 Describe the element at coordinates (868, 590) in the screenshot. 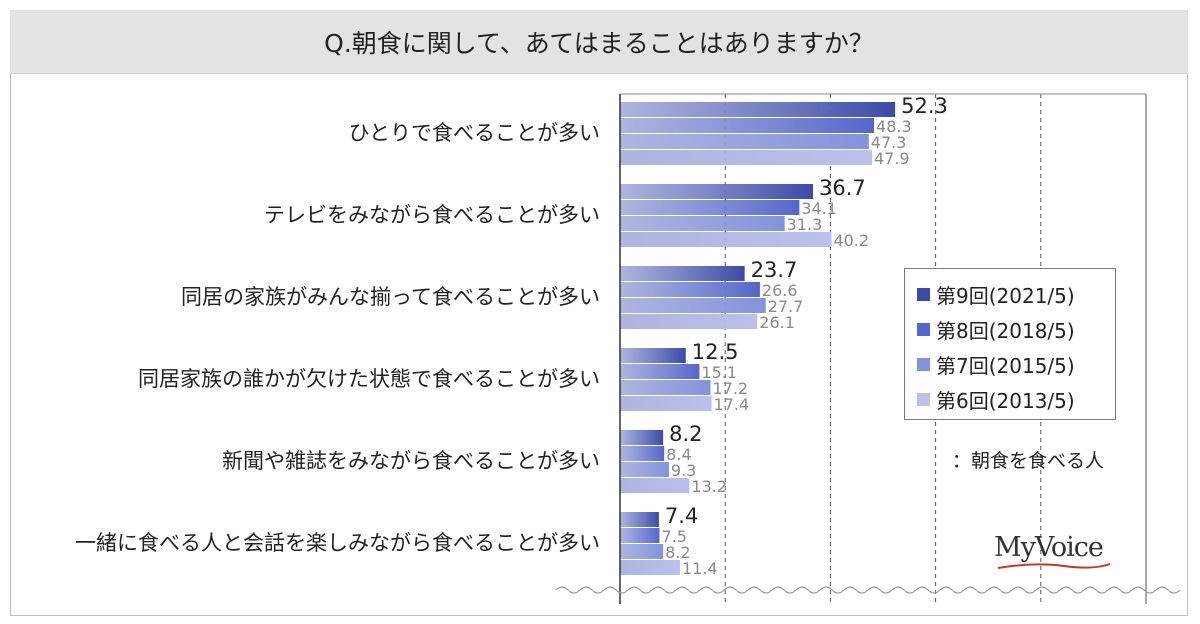

I see `axis-break-line` at that location.